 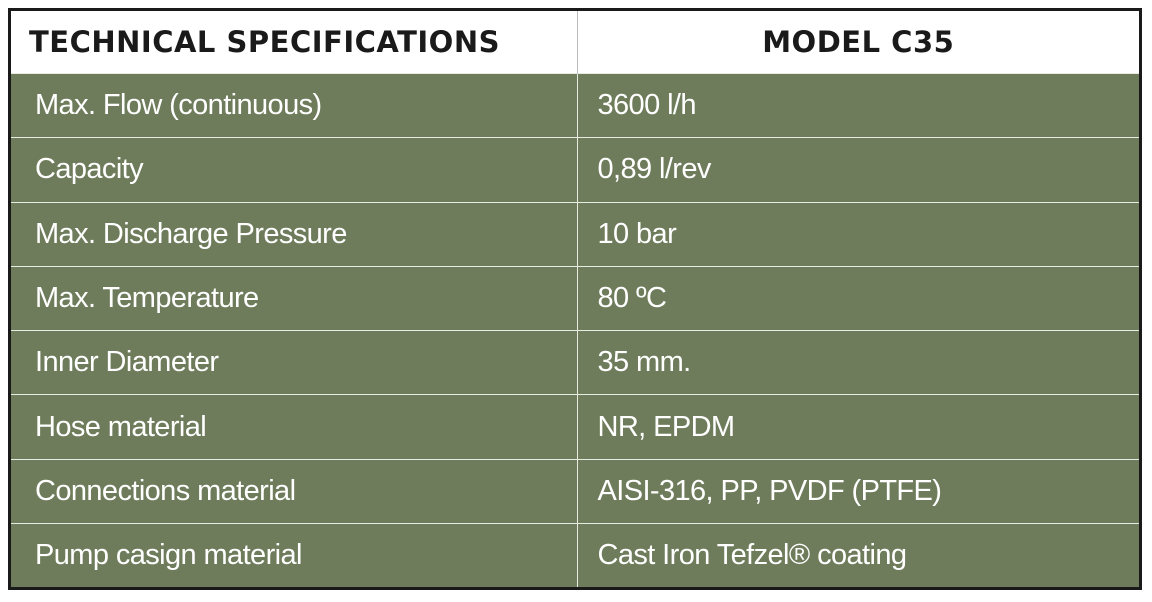 I want to click on spec-label: Inner Diameter, so click(x=294, y=362).